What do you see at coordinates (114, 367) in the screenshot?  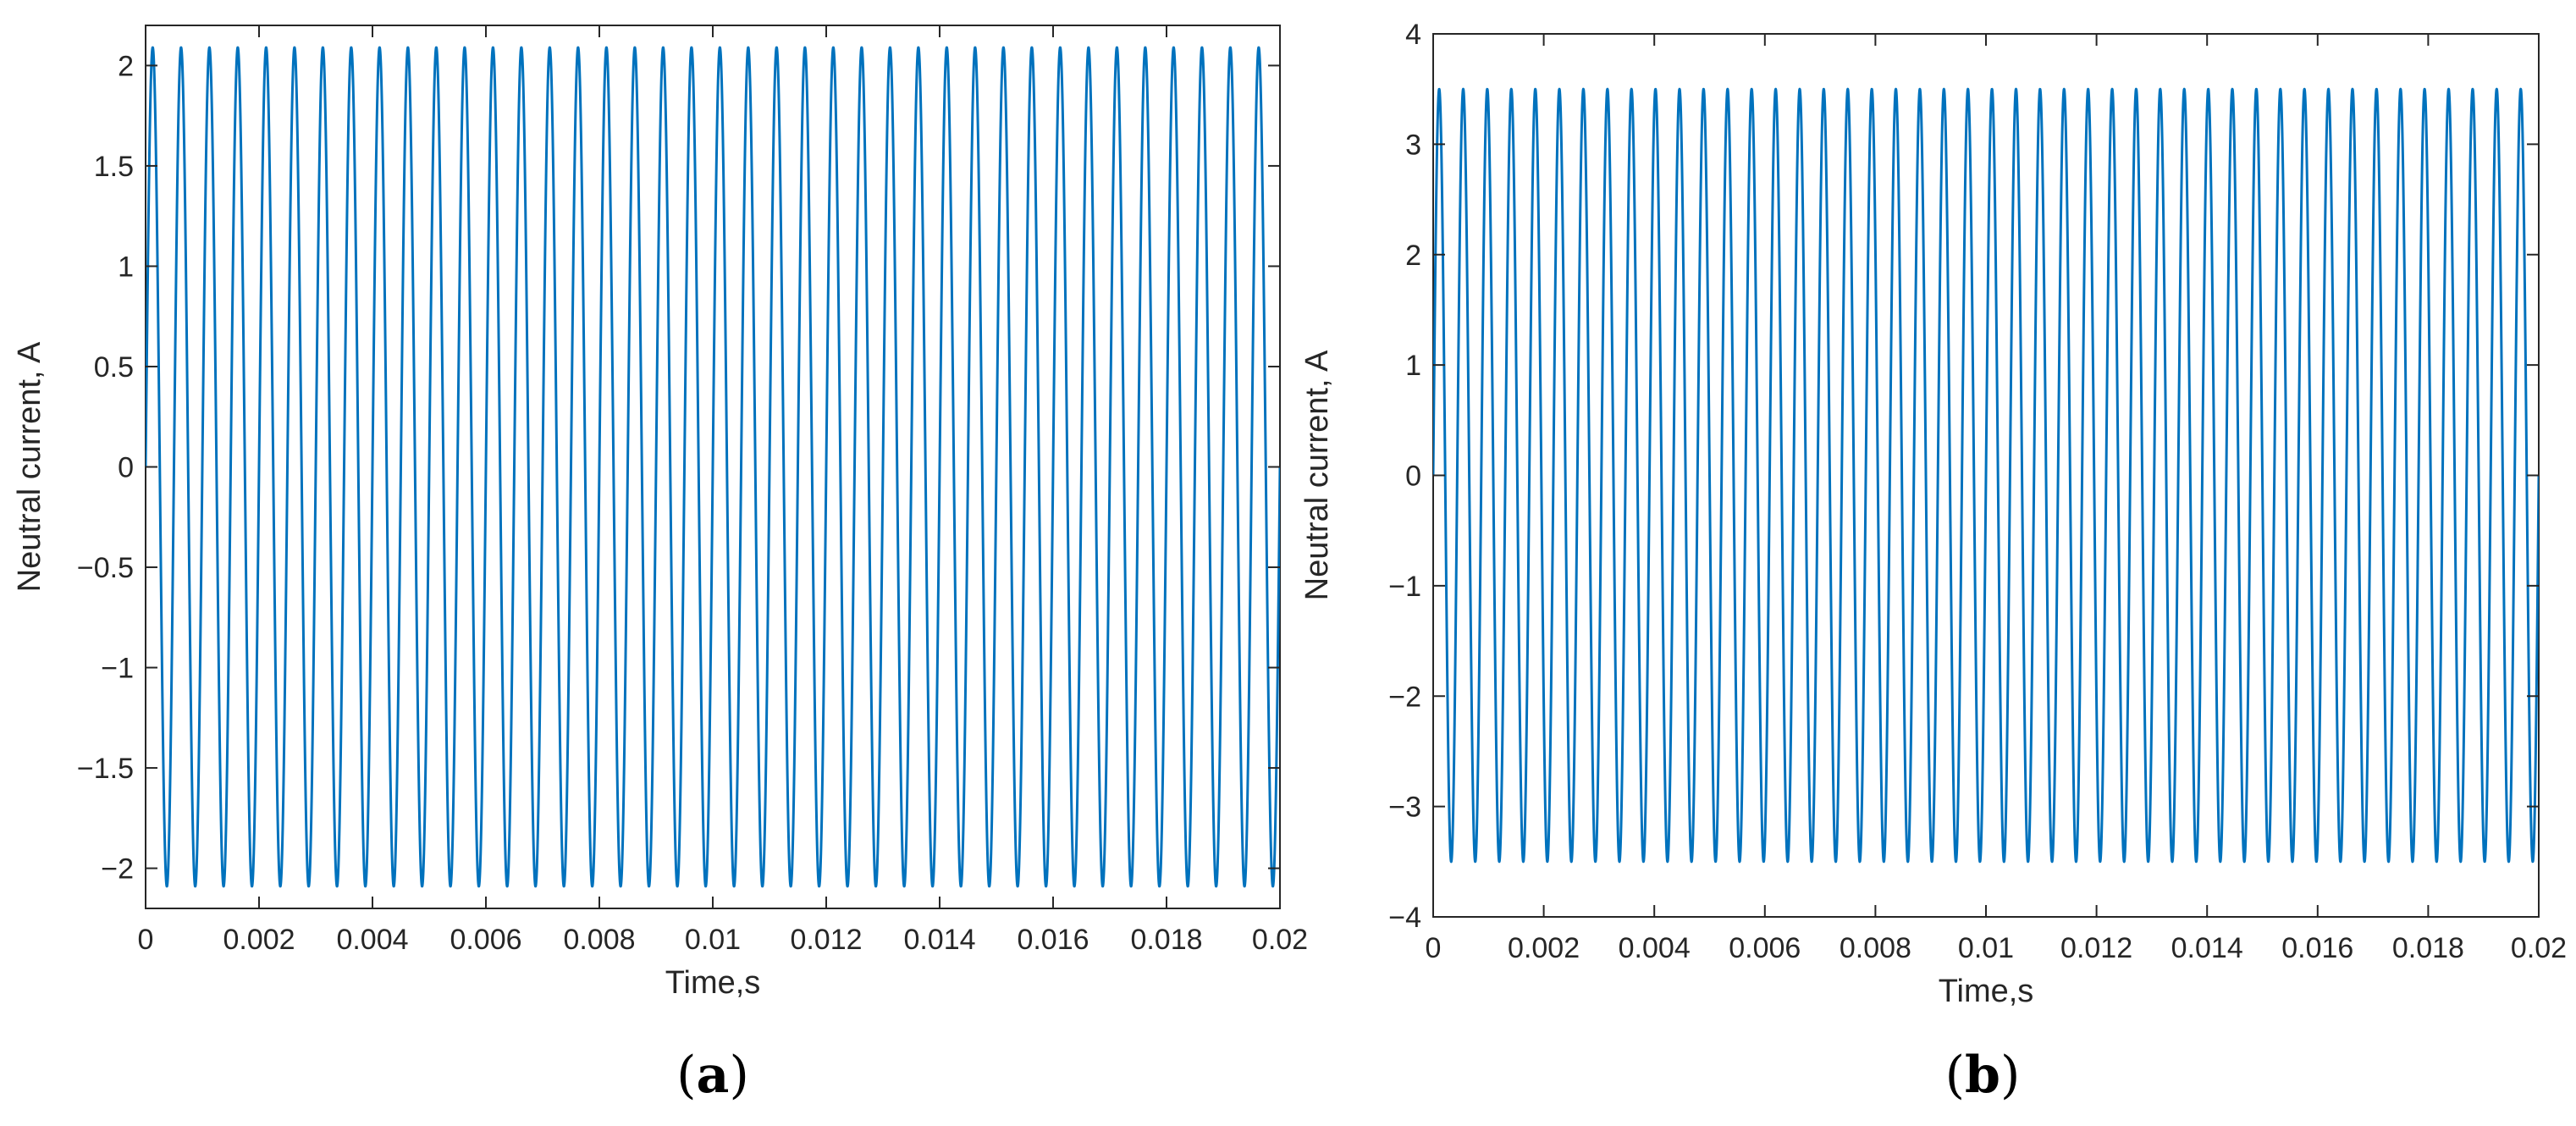 I see `y-tick-label: 0.5` at bounding box center [114, 367].